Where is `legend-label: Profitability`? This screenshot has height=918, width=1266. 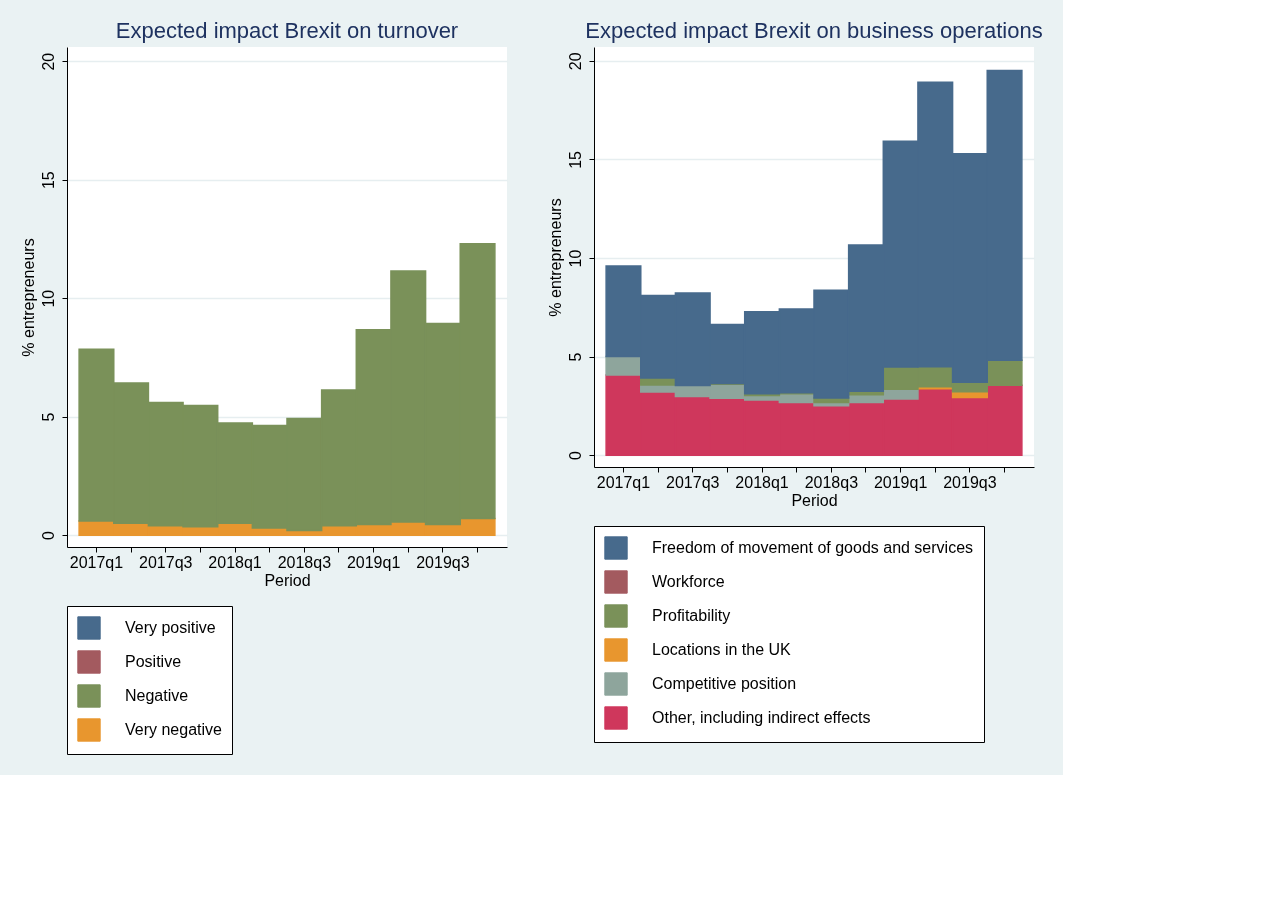 legend-label: Profitability is located at coordinates (691, 615).